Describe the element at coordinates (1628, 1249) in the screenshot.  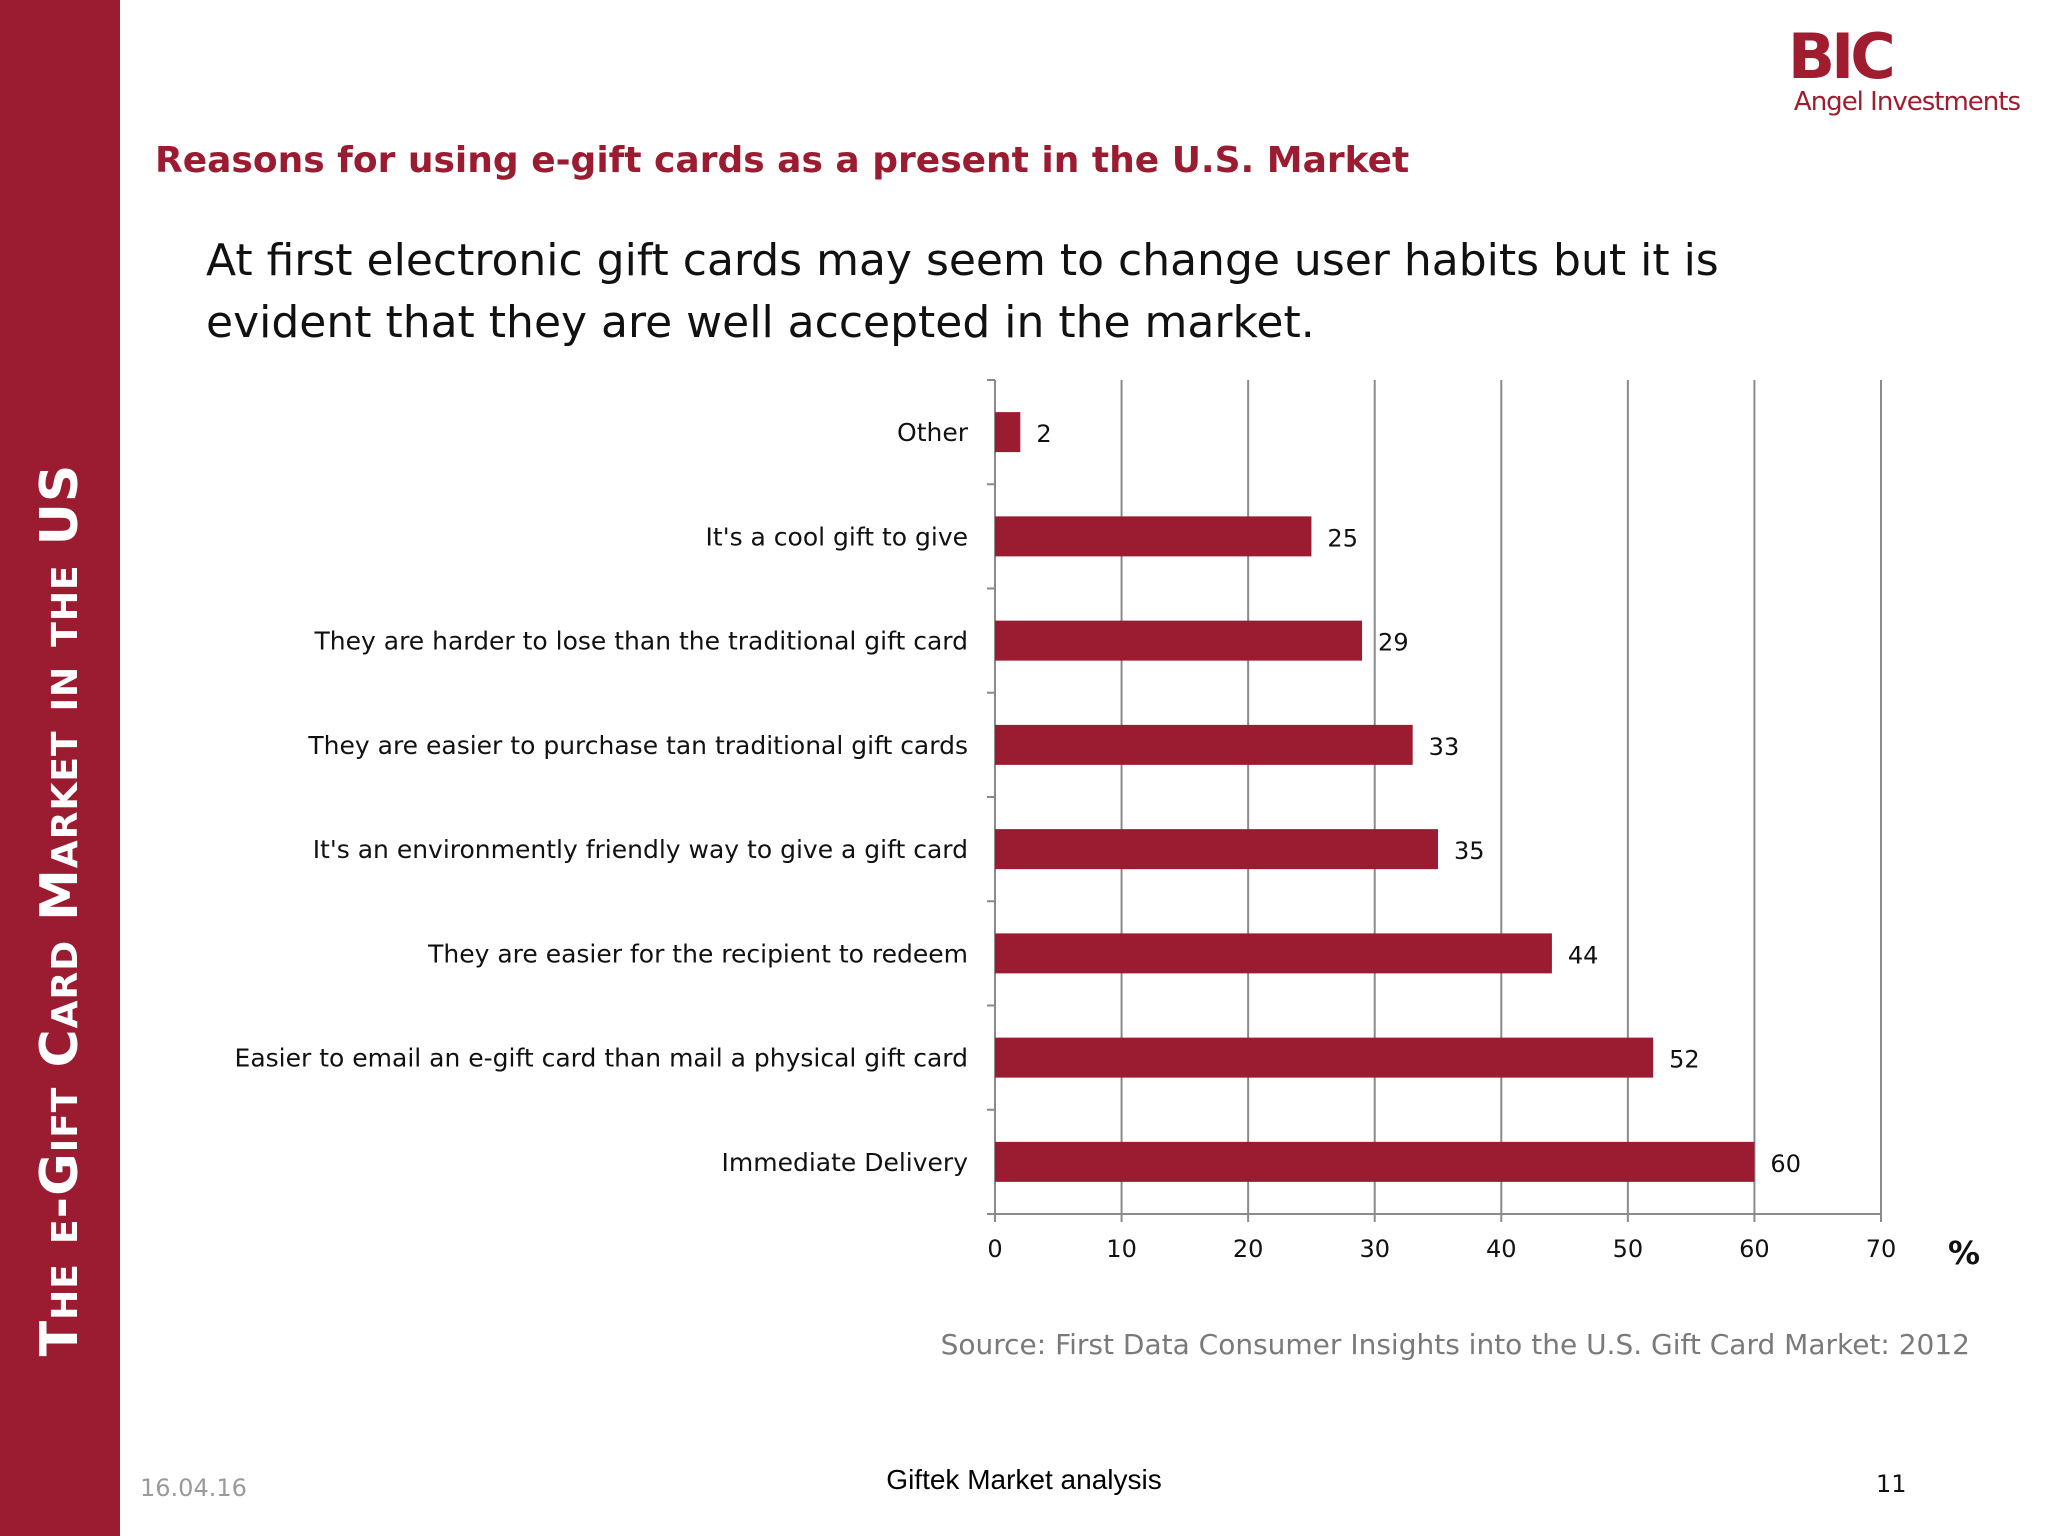
I see `x-tick-label-50: 50` at that location.